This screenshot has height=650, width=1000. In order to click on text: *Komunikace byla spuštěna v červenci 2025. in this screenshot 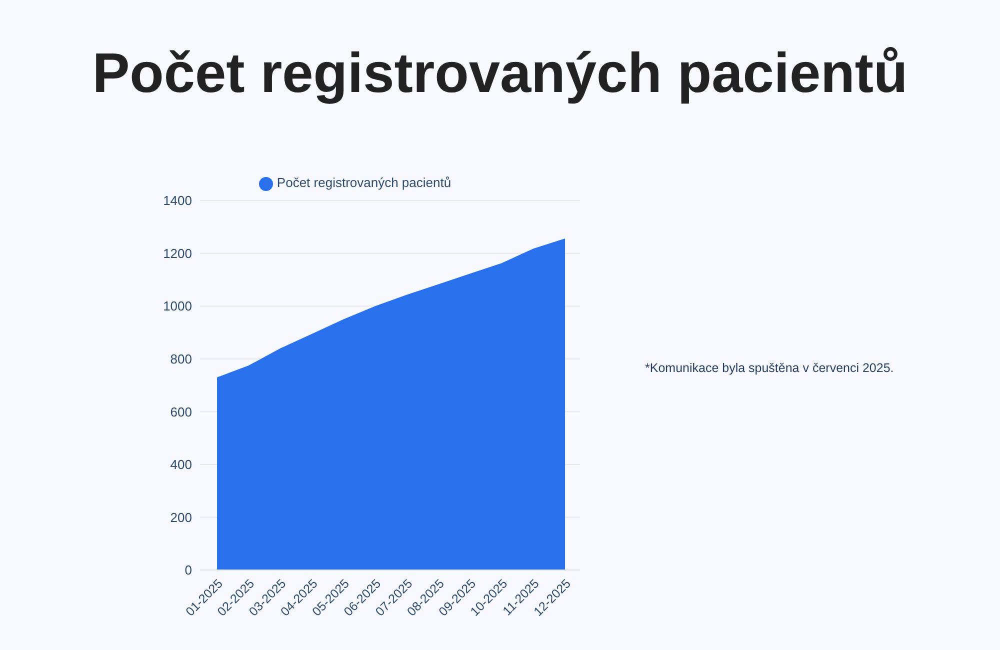, I will do `click(769, 368)`.